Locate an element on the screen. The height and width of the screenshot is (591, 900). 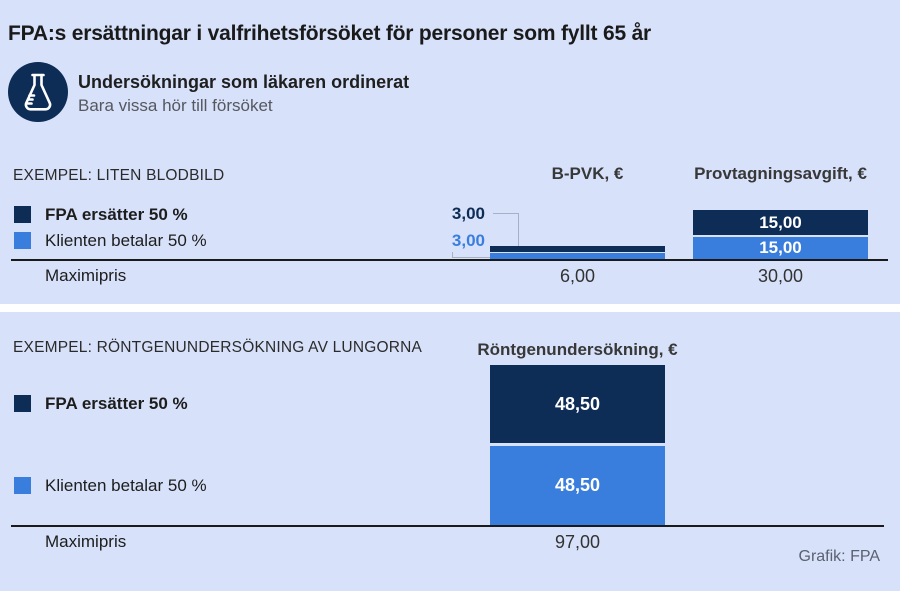
graphic-credit: Grafik: FPA is located at coordinates (839, 556).